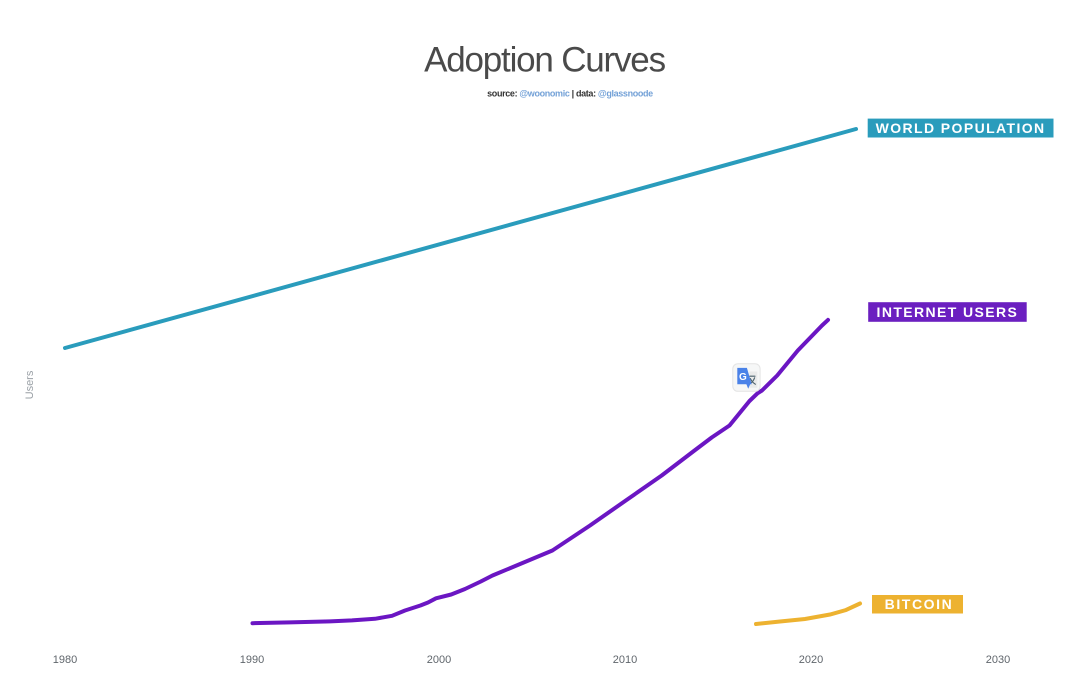  What do you see at coordinates (30, 384) in the screenshot?
I see `svg-text: Users` at bounding box center [30, 384].